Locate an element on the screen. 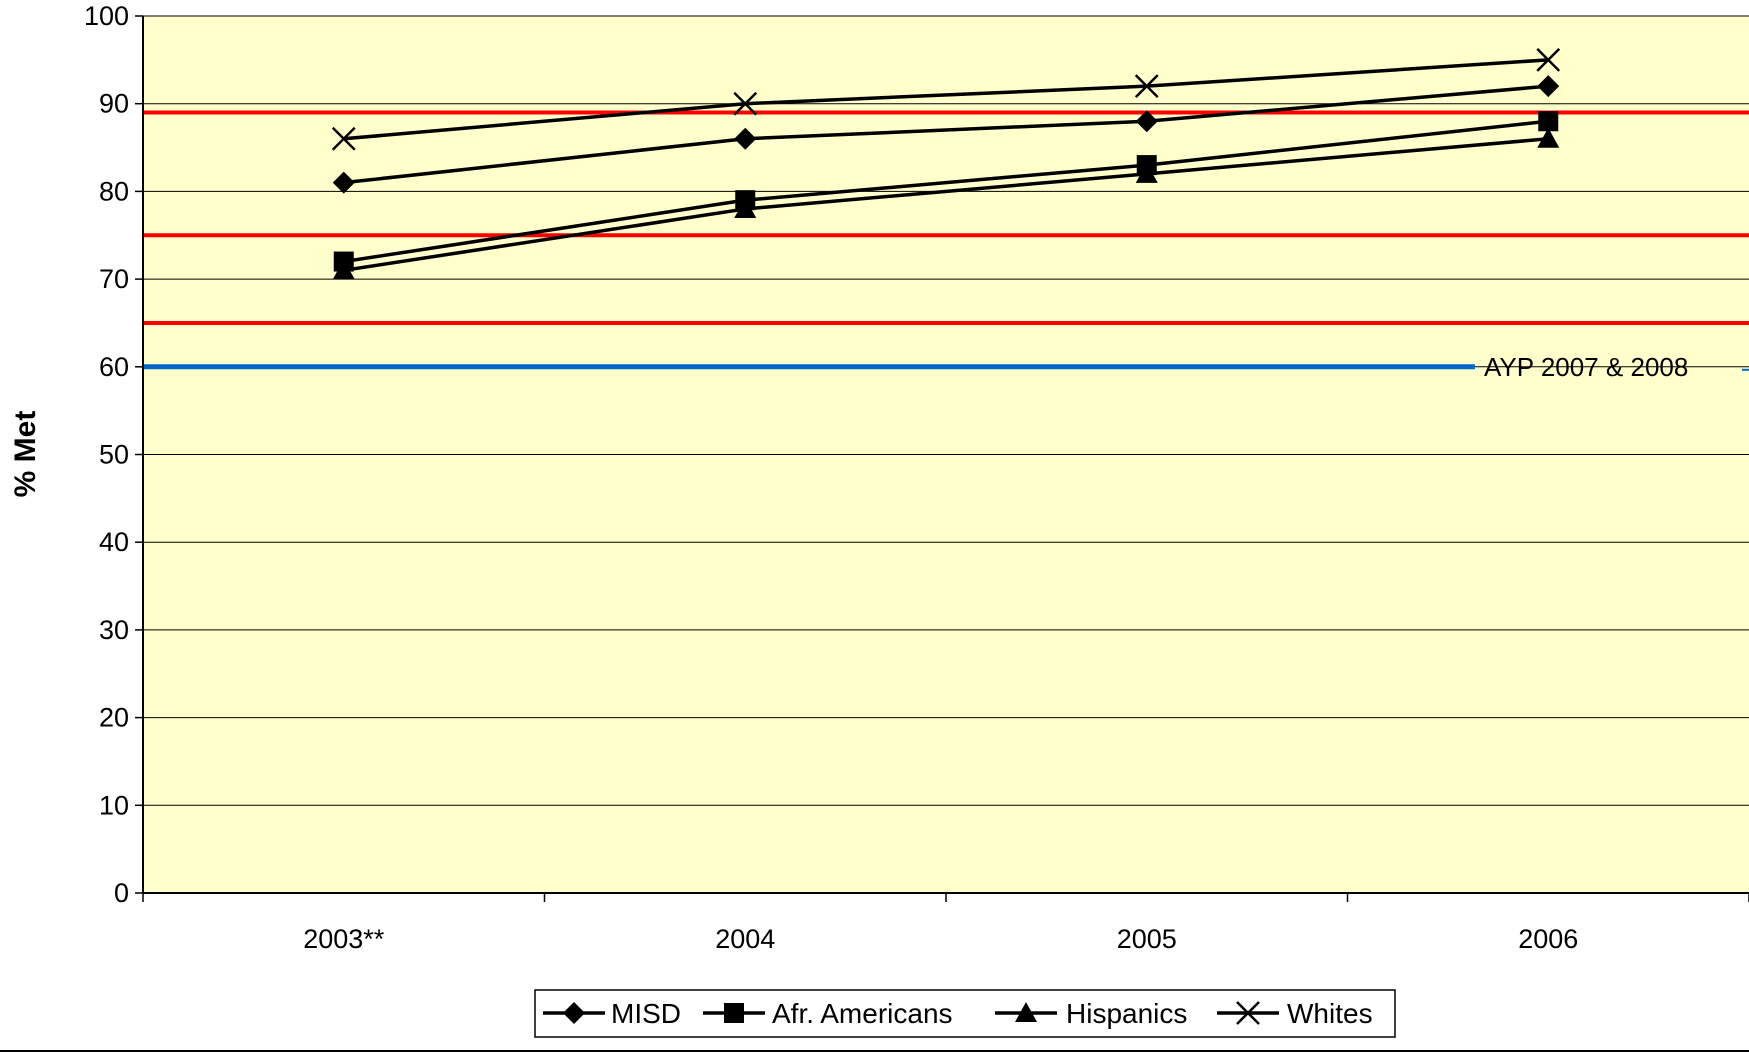  y-tick-label: 20 is located at coordinates (114, 718).